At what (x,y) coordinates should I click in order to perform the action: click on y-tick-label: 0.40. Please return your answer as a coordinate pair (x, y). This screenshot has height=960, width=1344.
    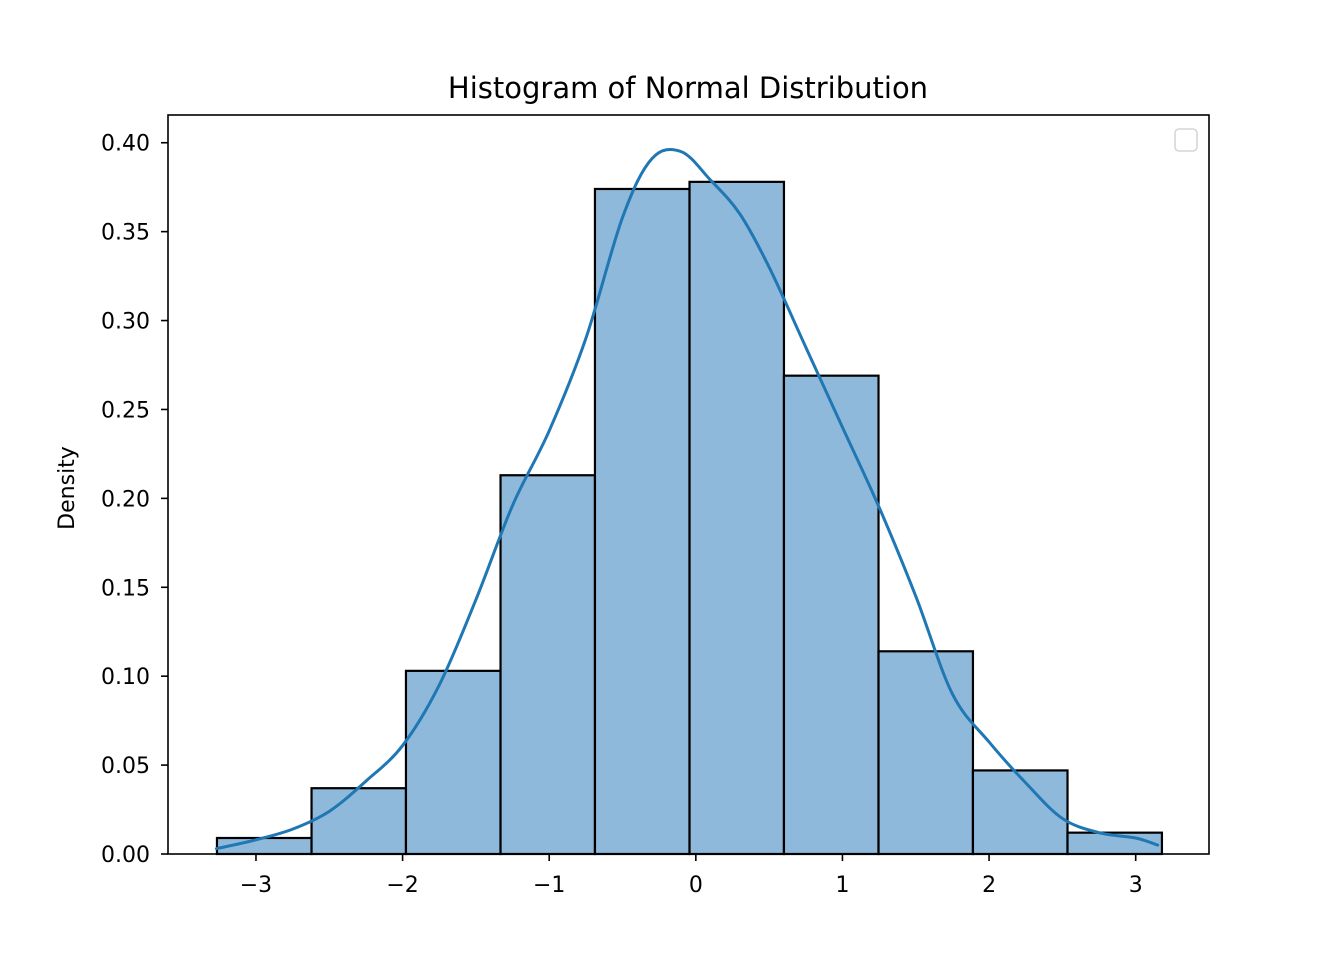
    Looking at the image, I should click on (125, 144).